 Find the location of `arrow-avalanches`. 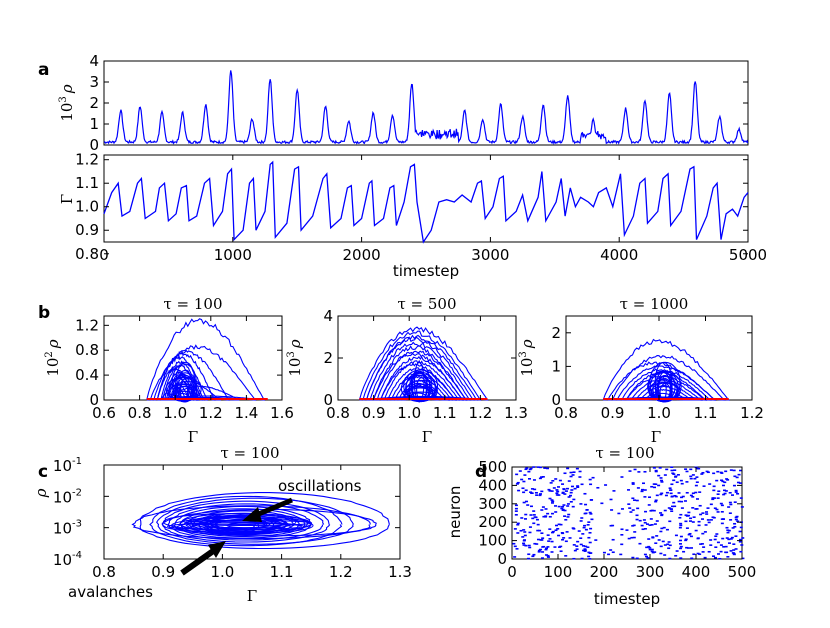

arrow-avalanches is located at coordinates (199, 561).